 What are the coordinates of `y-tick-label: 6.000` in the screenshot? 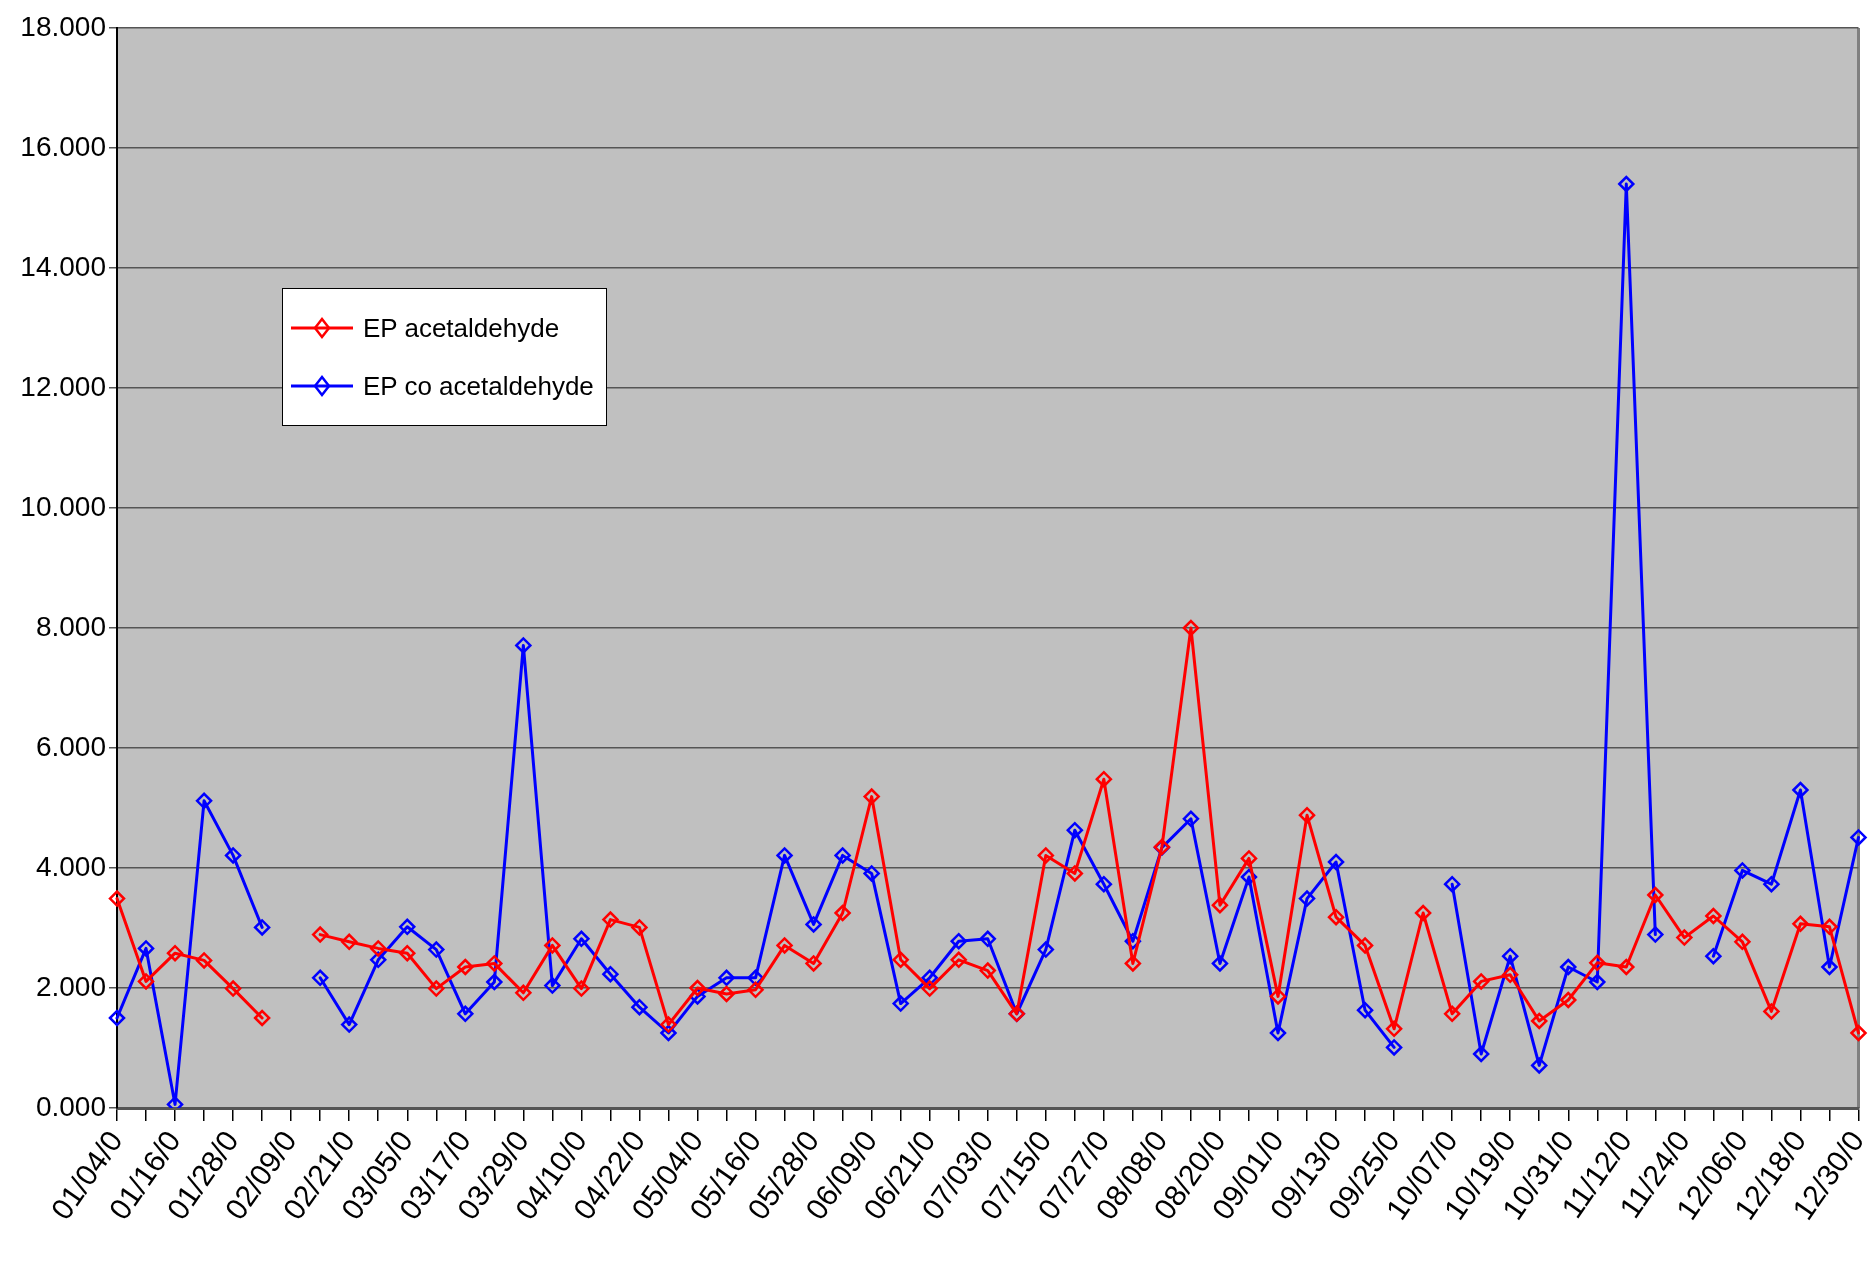 It's located at (70, 746).